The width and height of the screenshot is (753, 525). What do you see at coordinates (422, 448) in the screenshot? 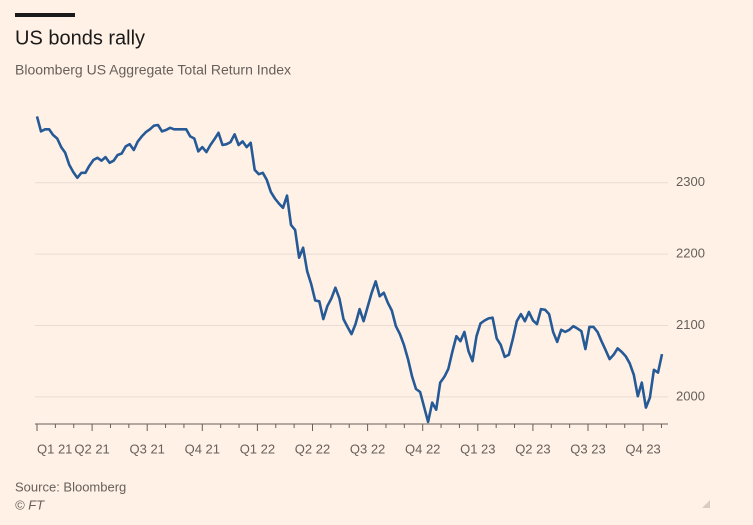
I see `x-tick-label: Q4 22` at bounding box center [422, 448].